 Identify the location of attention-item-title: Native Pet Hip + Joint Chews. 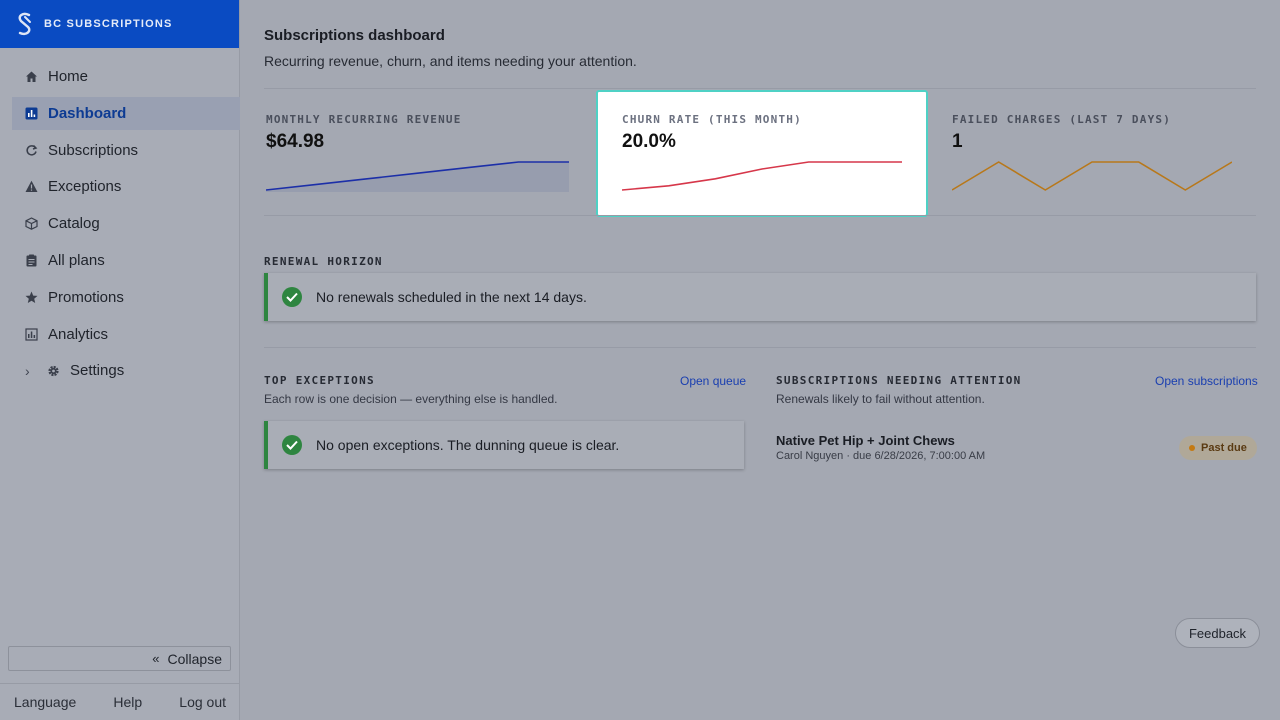
(865, 440).